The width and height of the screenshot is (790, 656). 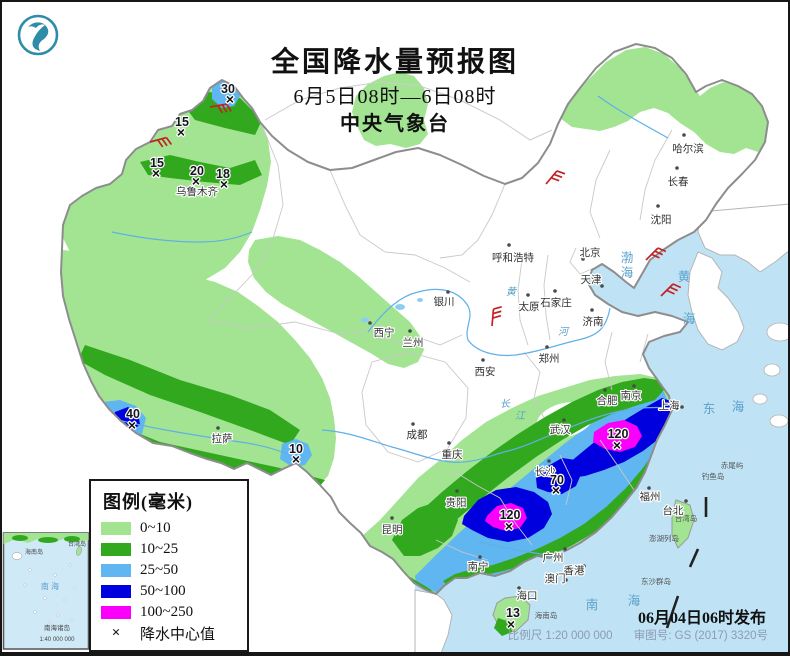 I want to click on island, so click(x=772, y=370).